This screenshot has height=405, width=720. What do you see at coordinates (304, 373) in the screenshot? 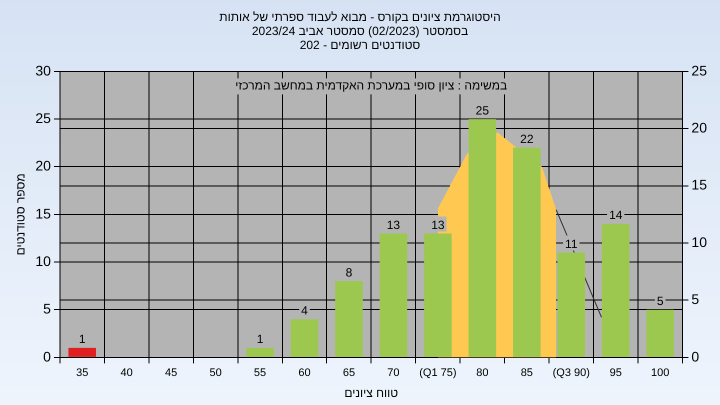
I see `x-tick-label: 60` at bounding box center [304, 373].